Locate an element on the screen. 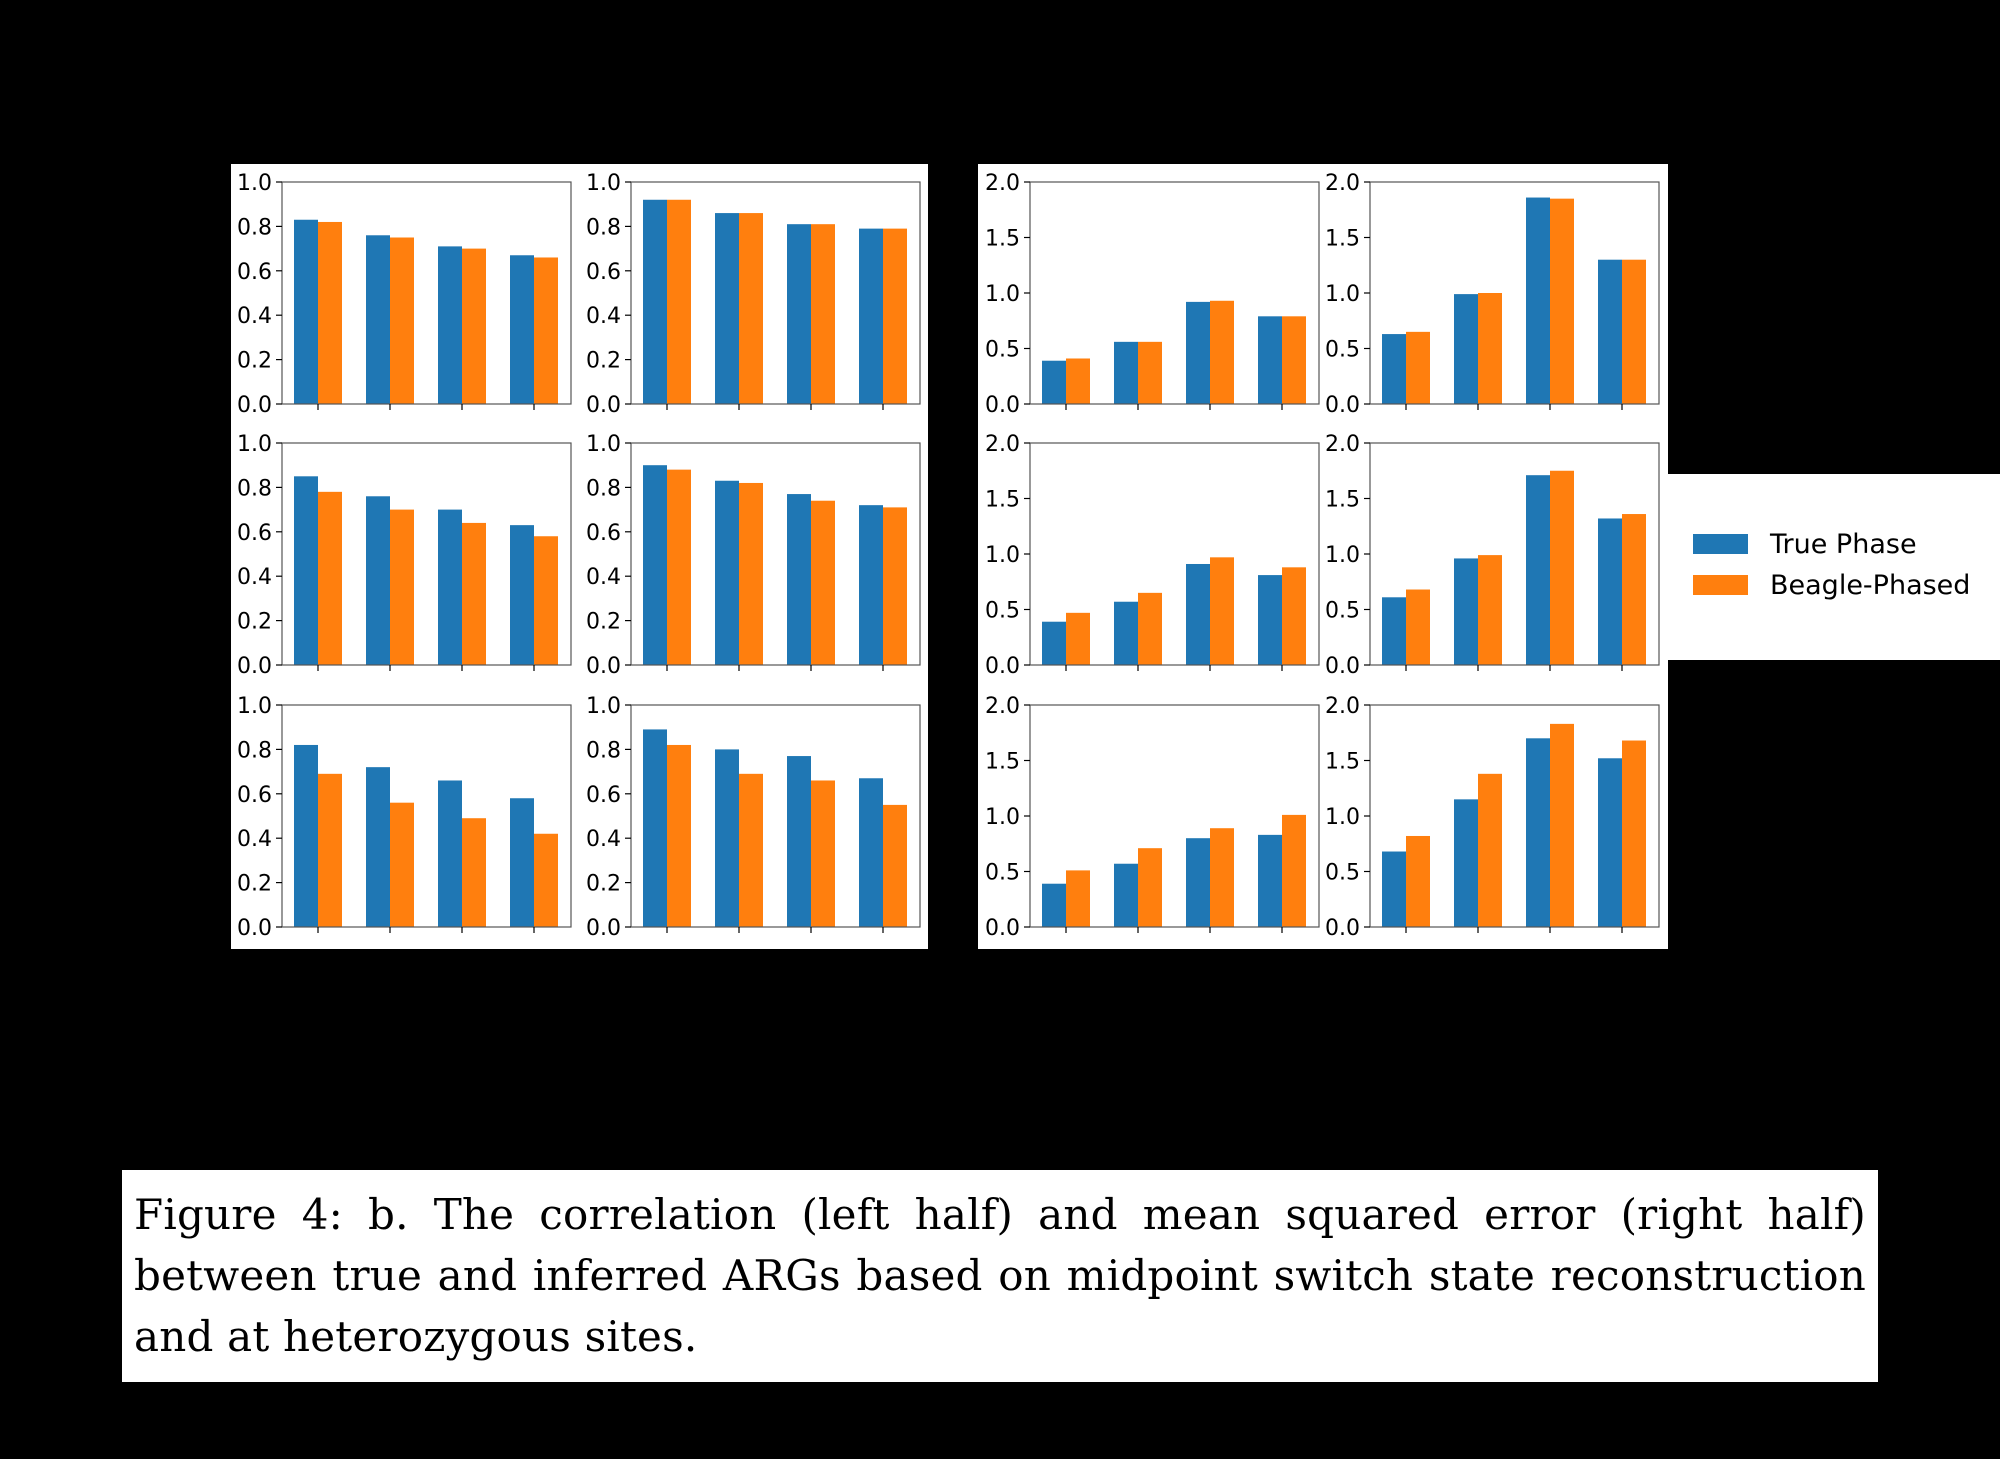 Image resolution: width=2000 pixels, height=1459 pixels. legend-label-beagle-phased: Beagle-Phased is located at coordinates (1870, 585).